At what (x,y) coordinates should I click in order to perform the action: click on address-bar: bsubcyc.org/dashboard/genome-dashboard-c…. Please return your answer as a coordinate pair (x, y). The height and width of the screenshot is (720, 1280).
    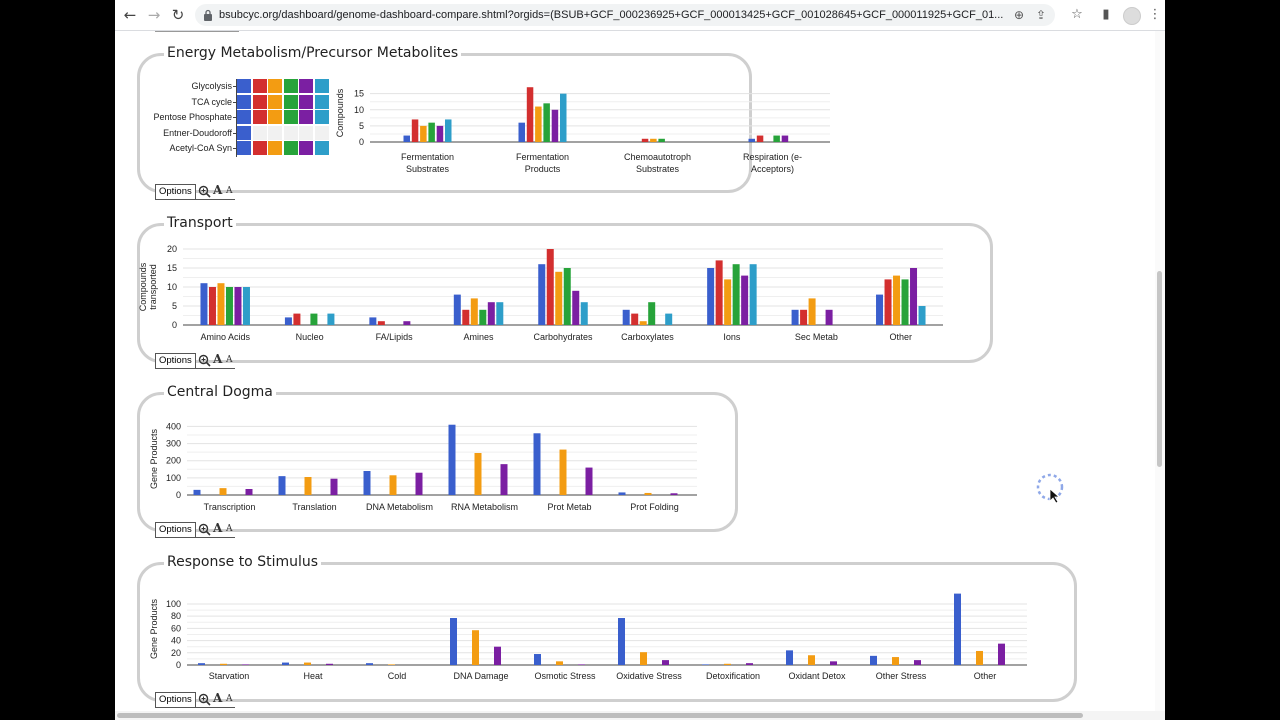
    Looking at the image, I should click on (625, 15).